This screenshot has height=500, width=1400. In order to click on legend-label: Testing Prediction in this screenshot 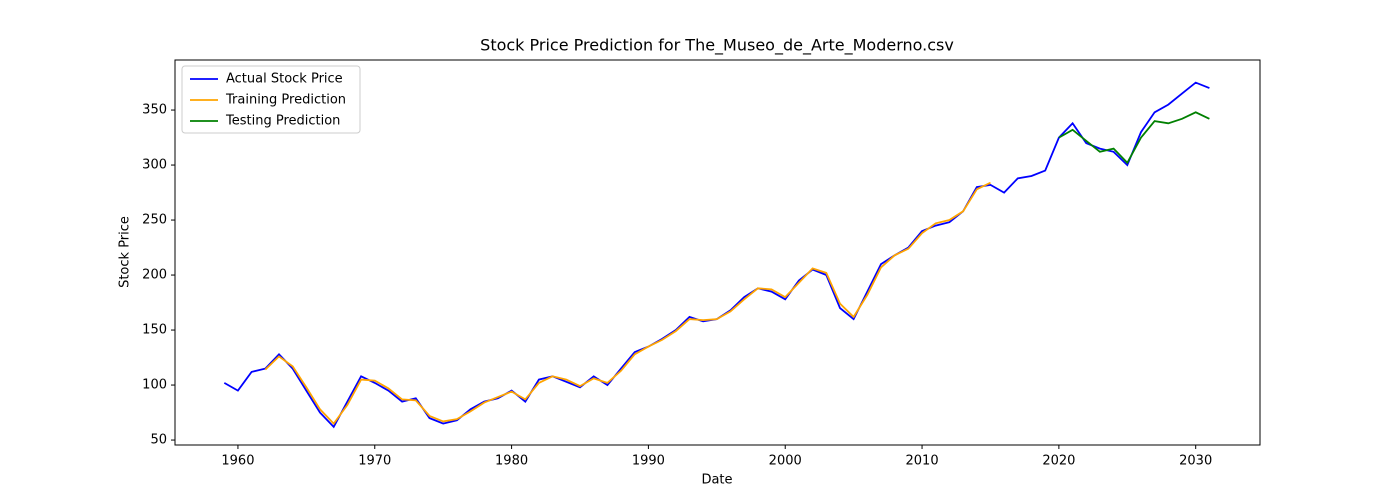, I will do `click(282, 121)`.